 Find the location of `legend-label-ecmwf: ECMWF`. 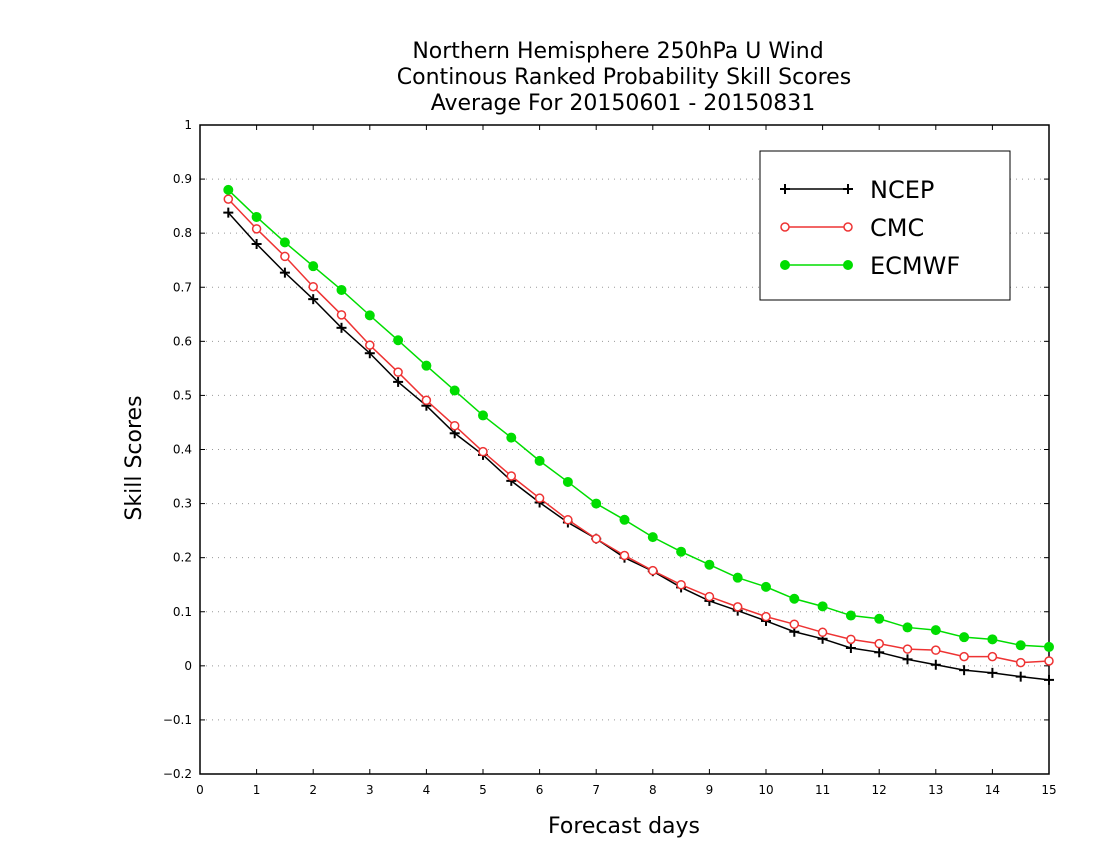

legend-label-ecmwf: ECMWF is located at coordinates (915, 266).